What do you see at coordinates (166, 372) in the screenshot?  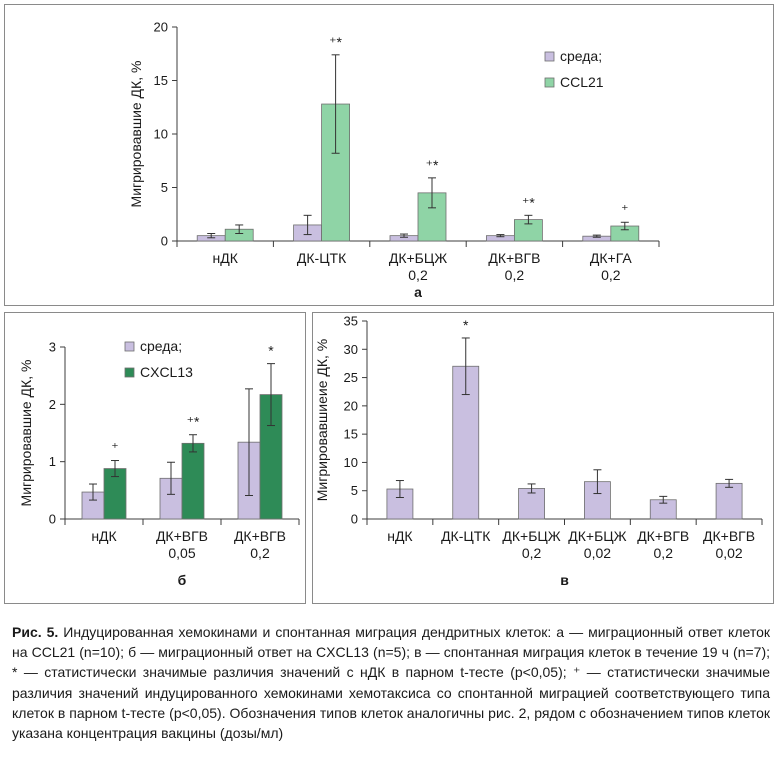 I see `legend-label-b: CXCL13` at bounding box center [166, 372].